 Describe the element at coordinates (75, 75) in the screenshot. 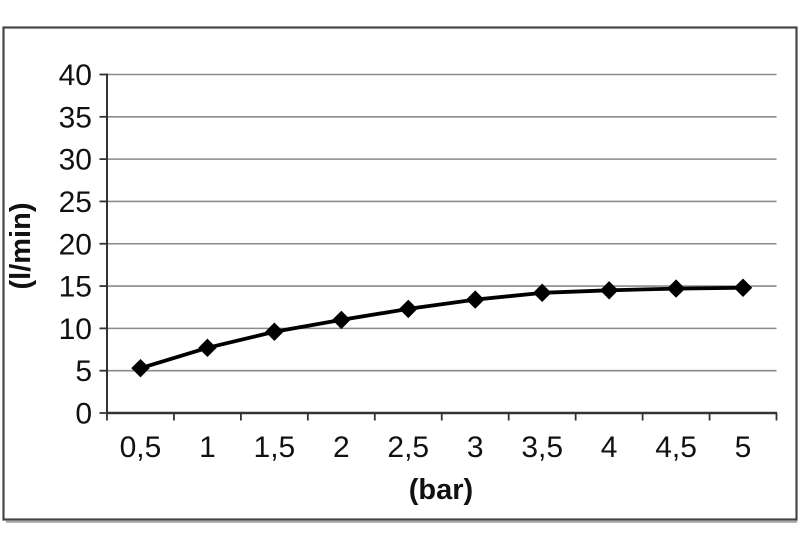

I see `y-tick-label: 40` at that location.